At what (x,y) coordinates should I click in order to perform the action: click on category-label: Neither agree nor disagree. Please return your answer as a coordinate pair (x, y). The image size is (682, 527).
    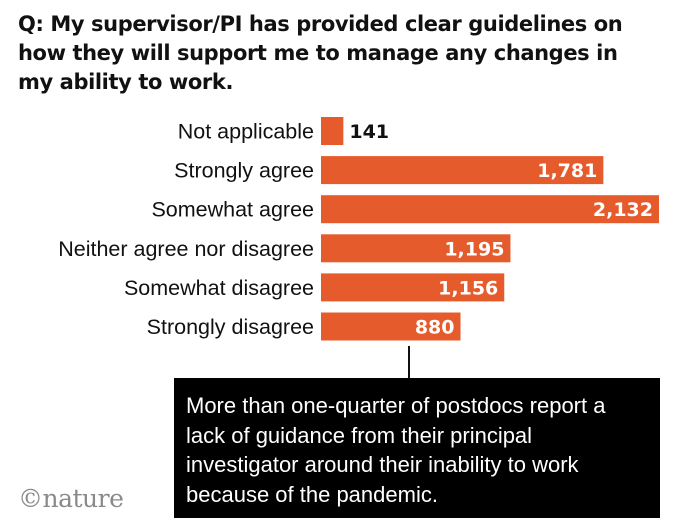
    Looking at the image, I should click on (186, 249).